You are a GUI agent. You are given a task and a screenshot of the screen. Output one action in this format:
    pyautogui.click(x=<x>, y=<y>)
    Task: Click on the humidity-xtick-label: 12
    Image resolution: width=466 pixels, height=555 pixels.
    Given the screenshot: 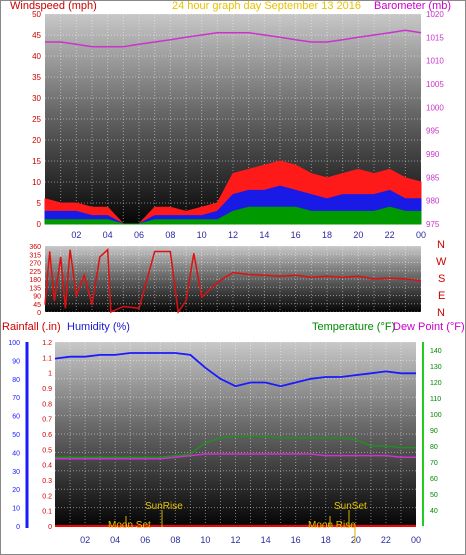 What is the action you would take?
    pyautogui.click(x=235, y=540)
    